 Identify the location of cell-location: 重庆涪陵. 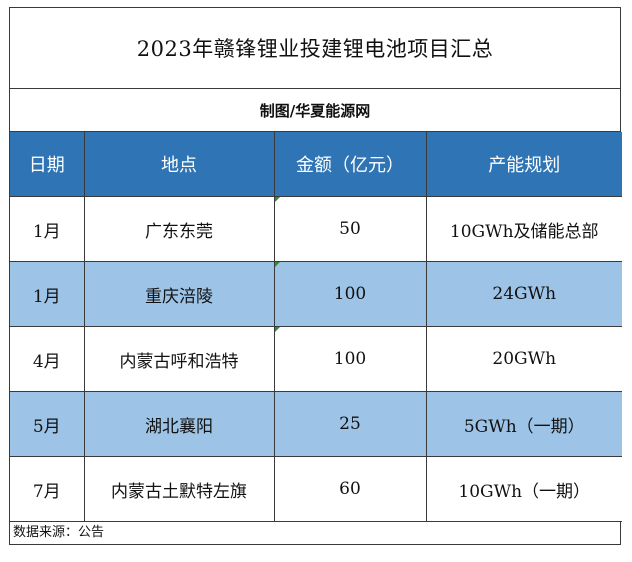
(179, 294).